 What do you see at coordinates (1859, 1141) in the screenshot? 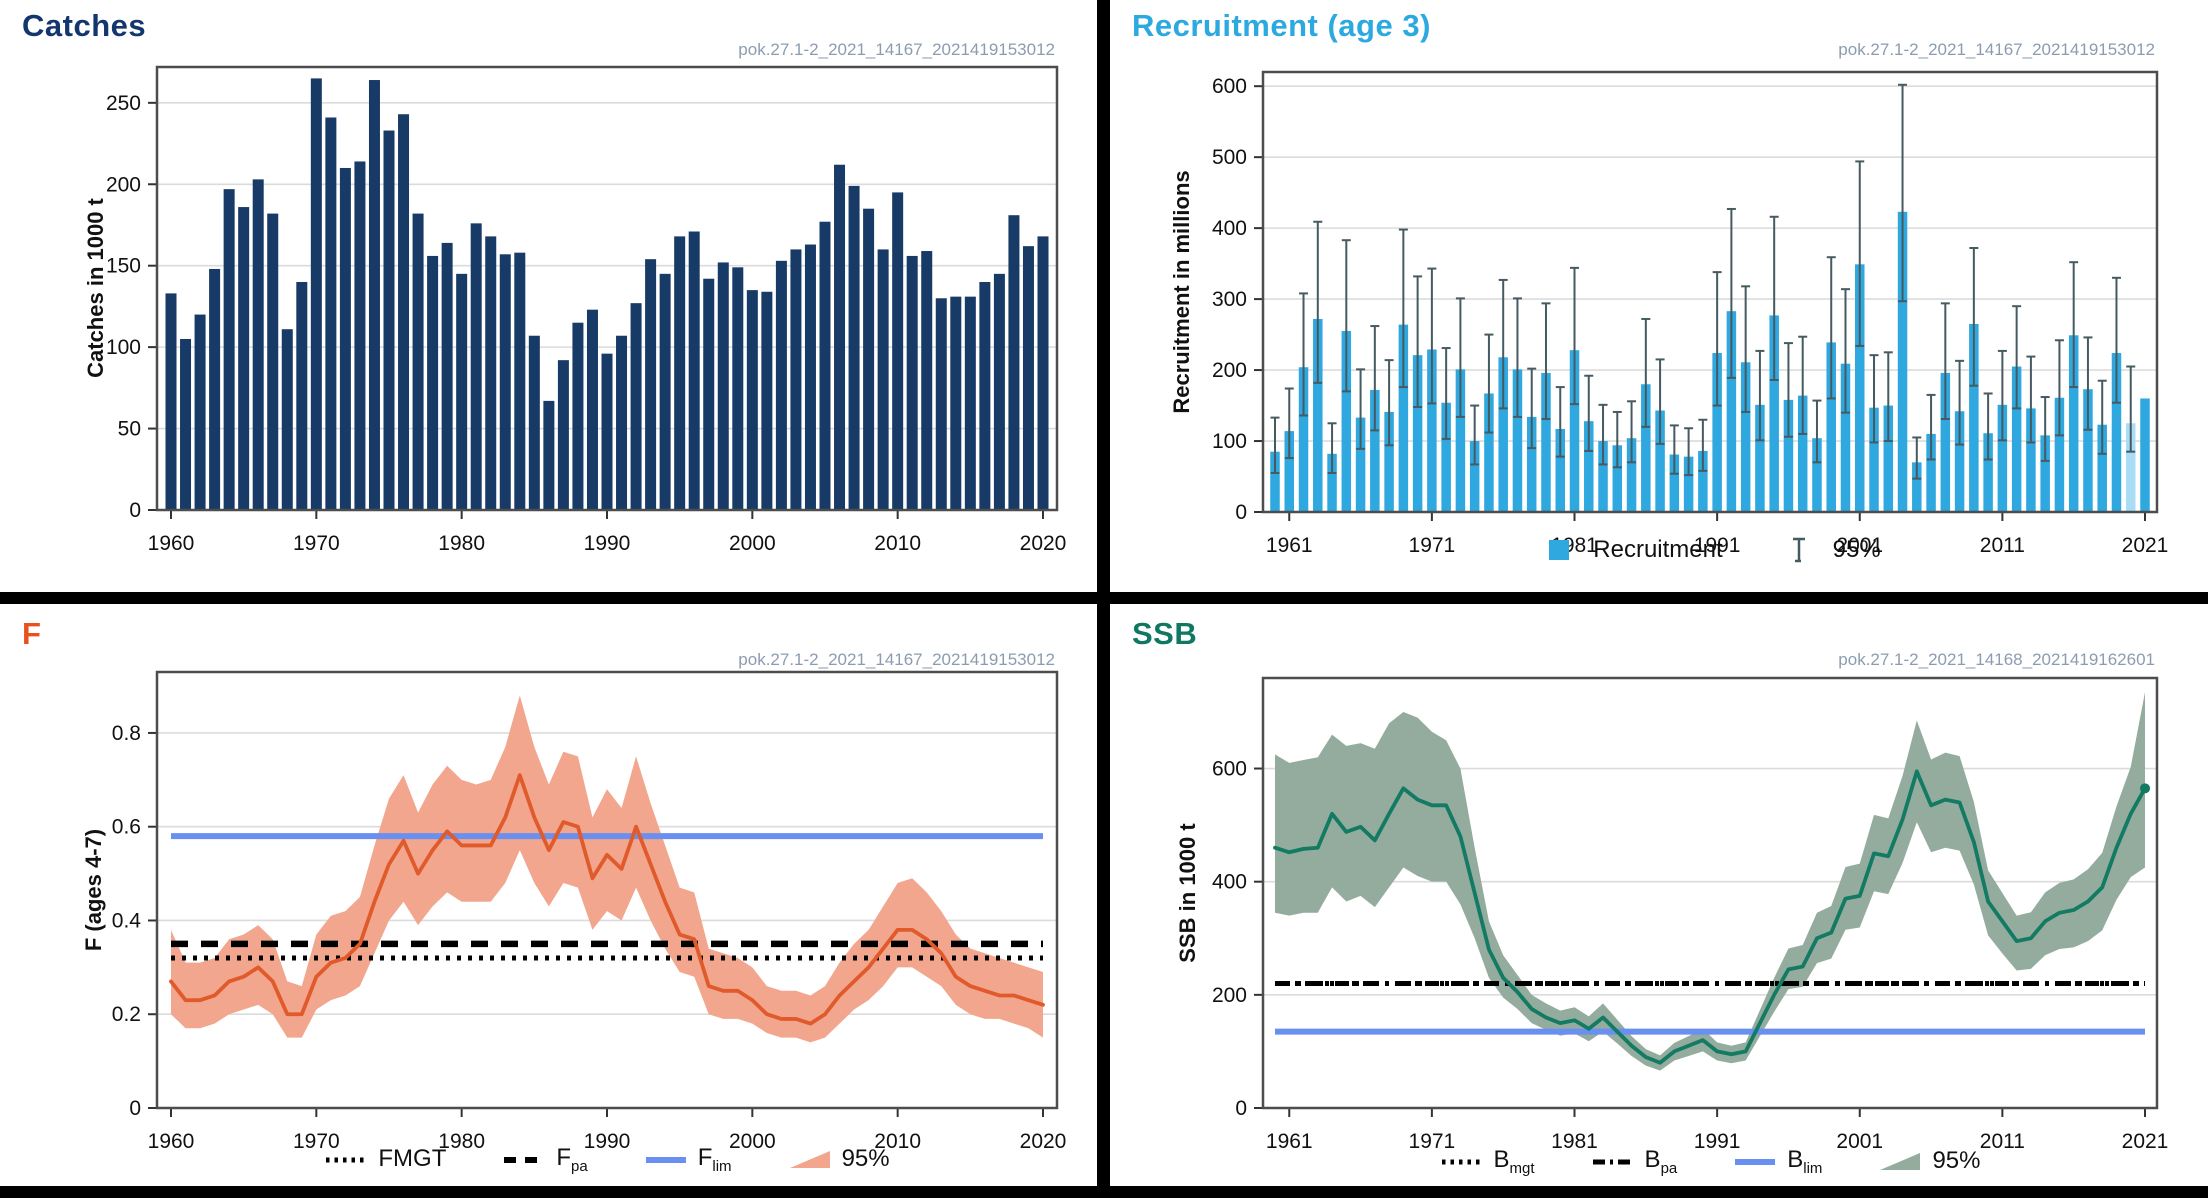
I see `svg-text: 2001` at bounding box center [1859, 1141].